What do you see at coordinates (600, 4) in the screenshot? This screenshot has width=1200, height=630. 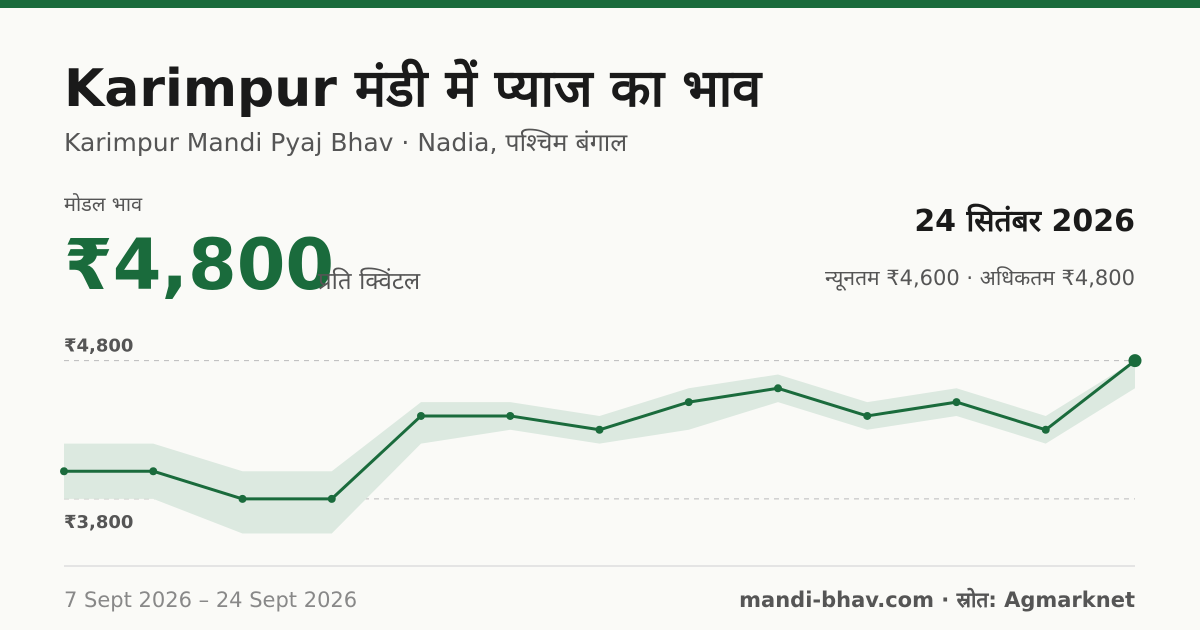 I see `top-bar` at bounding box center [600, 4].